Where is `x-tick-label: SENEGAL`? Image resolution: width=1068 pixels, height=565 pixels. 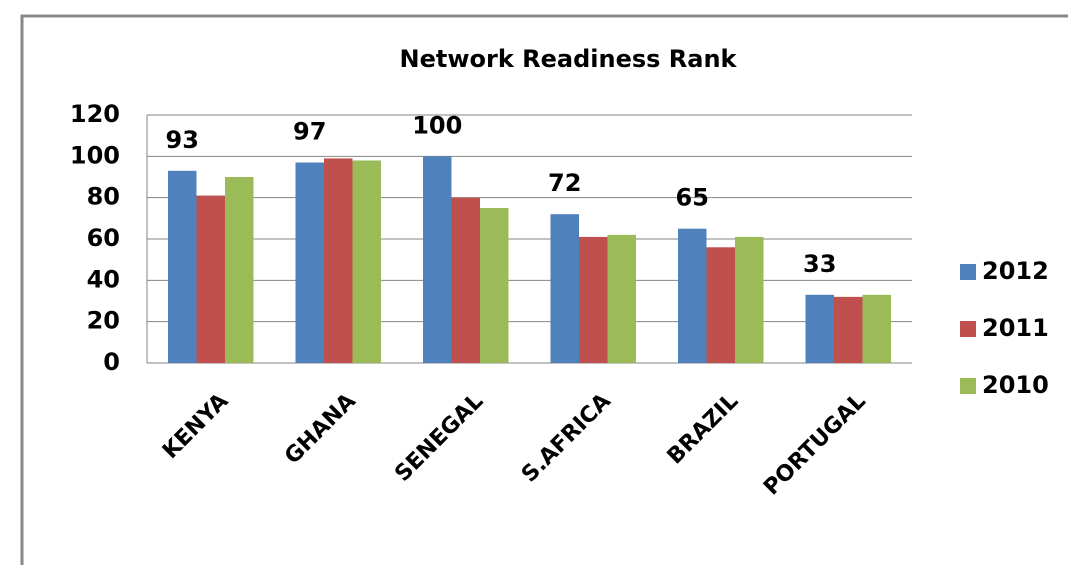
x-tick-label: SENEGAL is located at coordinates (439, 438).